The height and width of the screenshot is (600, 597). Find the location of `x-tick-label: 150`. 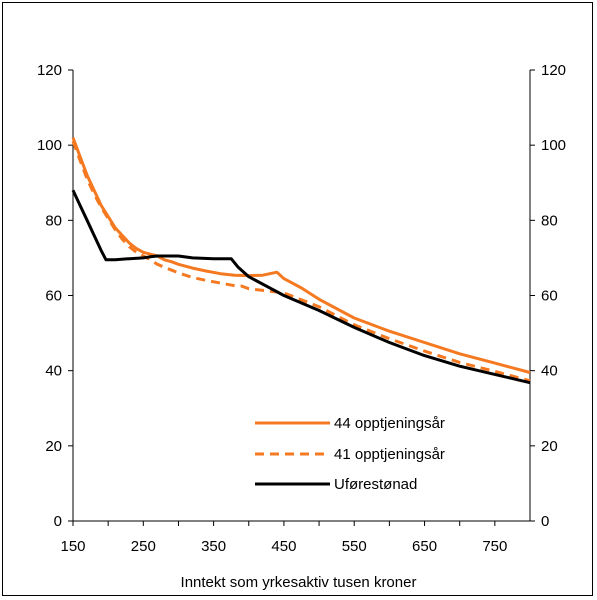

x-tick-label: 150 is located at coordinates (72, 546).